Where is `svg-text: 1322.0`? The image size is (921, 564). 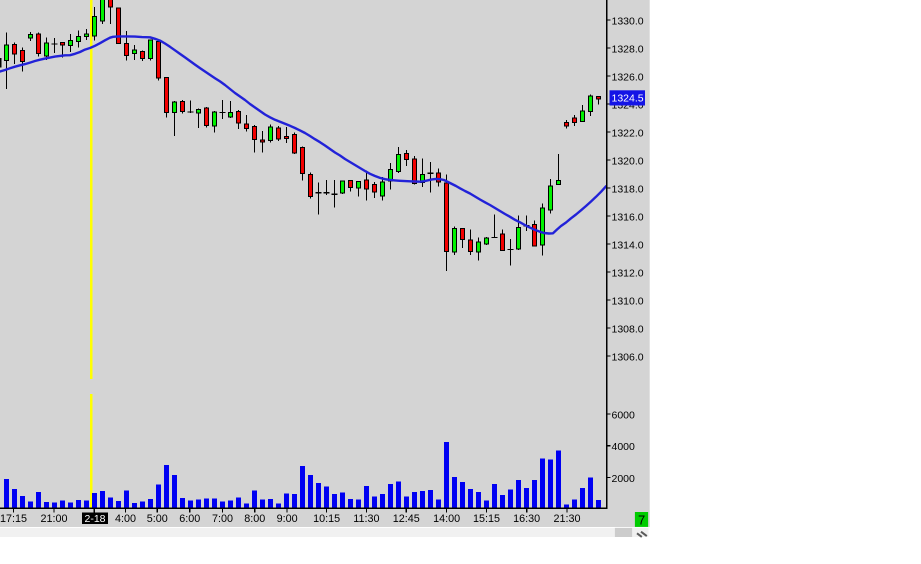 svg-text: 1322.0 is located at coordinates (628, 133).